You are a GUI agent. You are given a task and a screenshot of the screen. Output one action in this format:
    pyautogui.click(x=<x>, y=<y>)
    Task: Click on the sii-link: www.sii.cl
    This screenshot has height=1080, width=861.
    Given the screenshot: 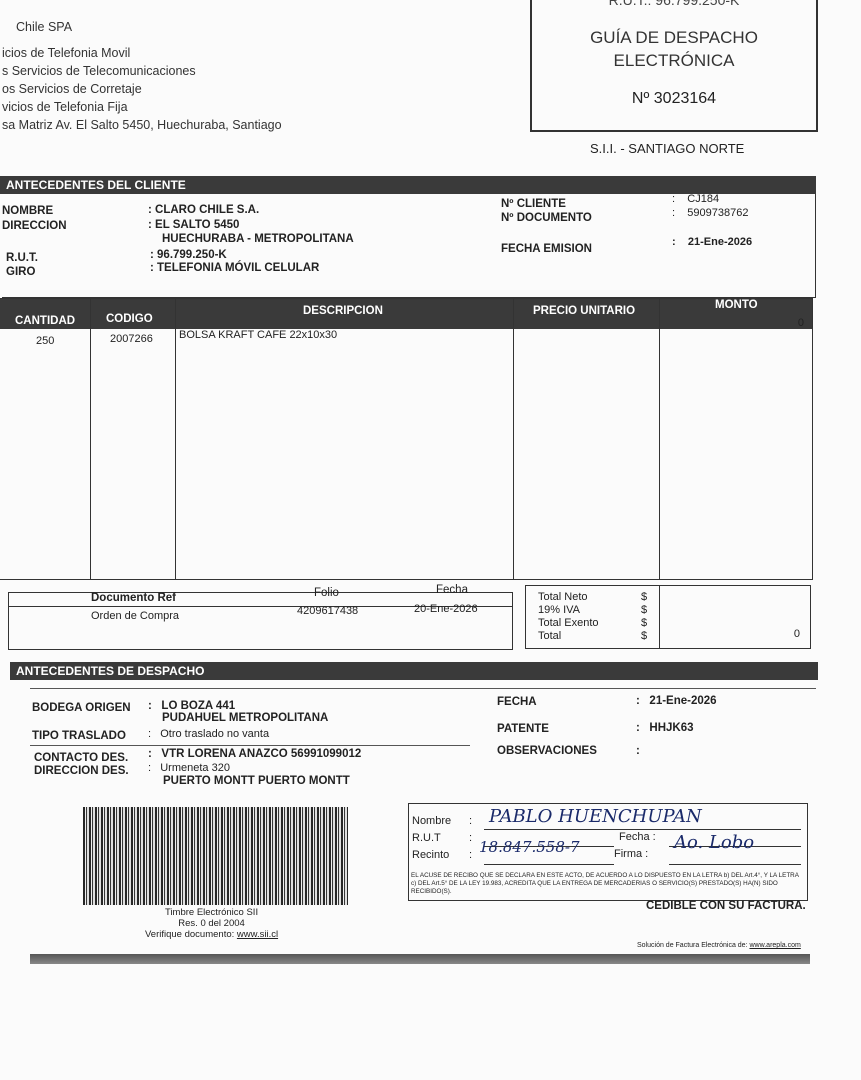 What is the action you would take?
    pyautogui.click(x=257, y=934)
    